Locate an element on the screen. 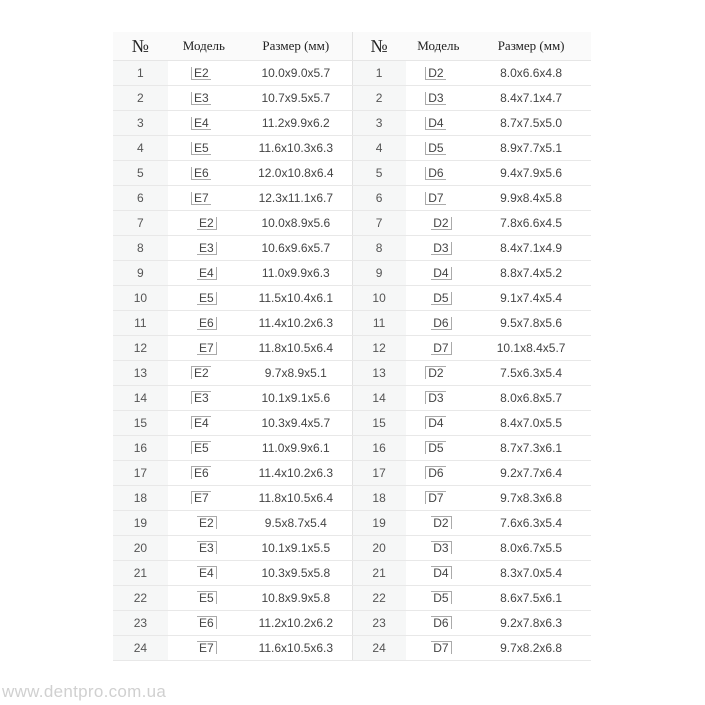  row-number-e: 11 is located at coordinates (140, 323).